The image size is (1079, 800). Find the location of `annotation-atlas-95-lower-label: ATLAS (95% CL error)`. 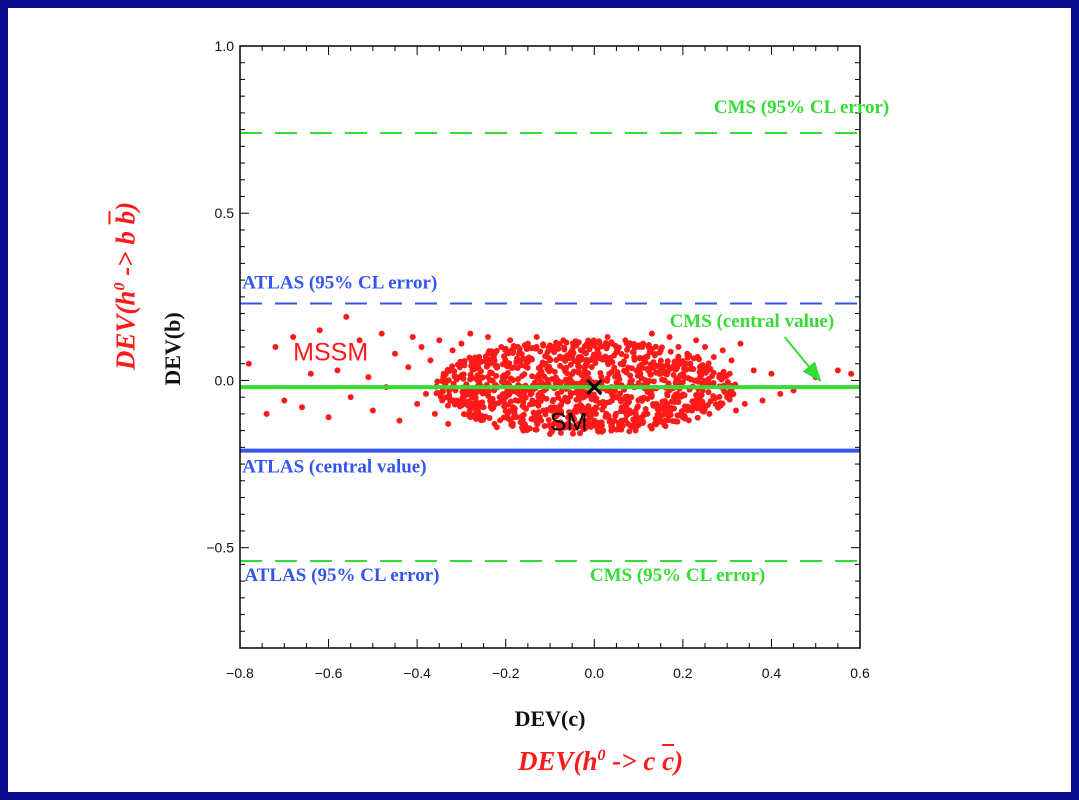

annotation-atlas-95-lower-label: ATLAS (95% CL error) is located at coordinates (341, 575).